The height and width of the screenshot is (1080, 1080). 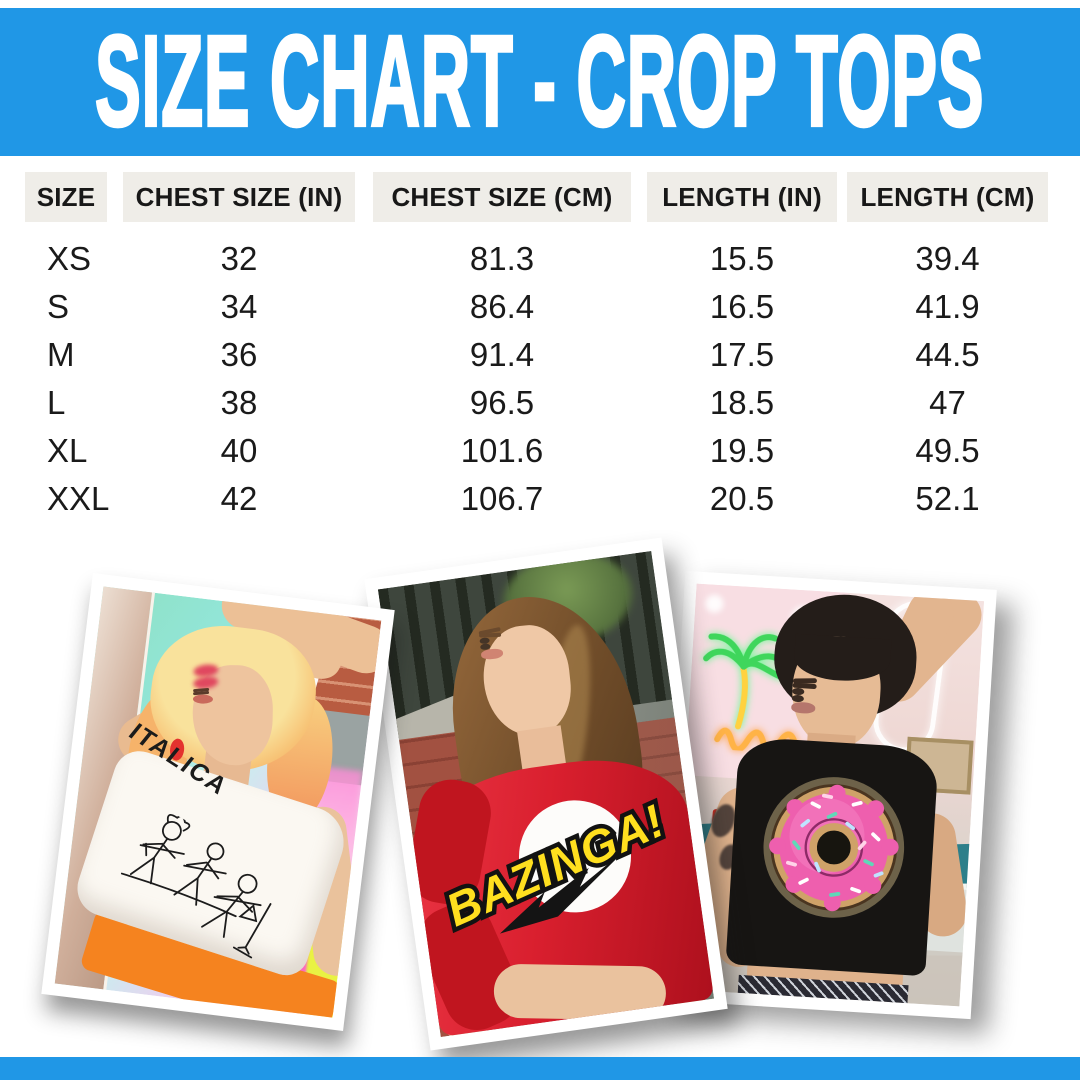 I want to click on table-column-length-cm: LENGTH (CM) 39.4 41.9 44.5 47 49.5 52.1, so click(x=947, y=347).